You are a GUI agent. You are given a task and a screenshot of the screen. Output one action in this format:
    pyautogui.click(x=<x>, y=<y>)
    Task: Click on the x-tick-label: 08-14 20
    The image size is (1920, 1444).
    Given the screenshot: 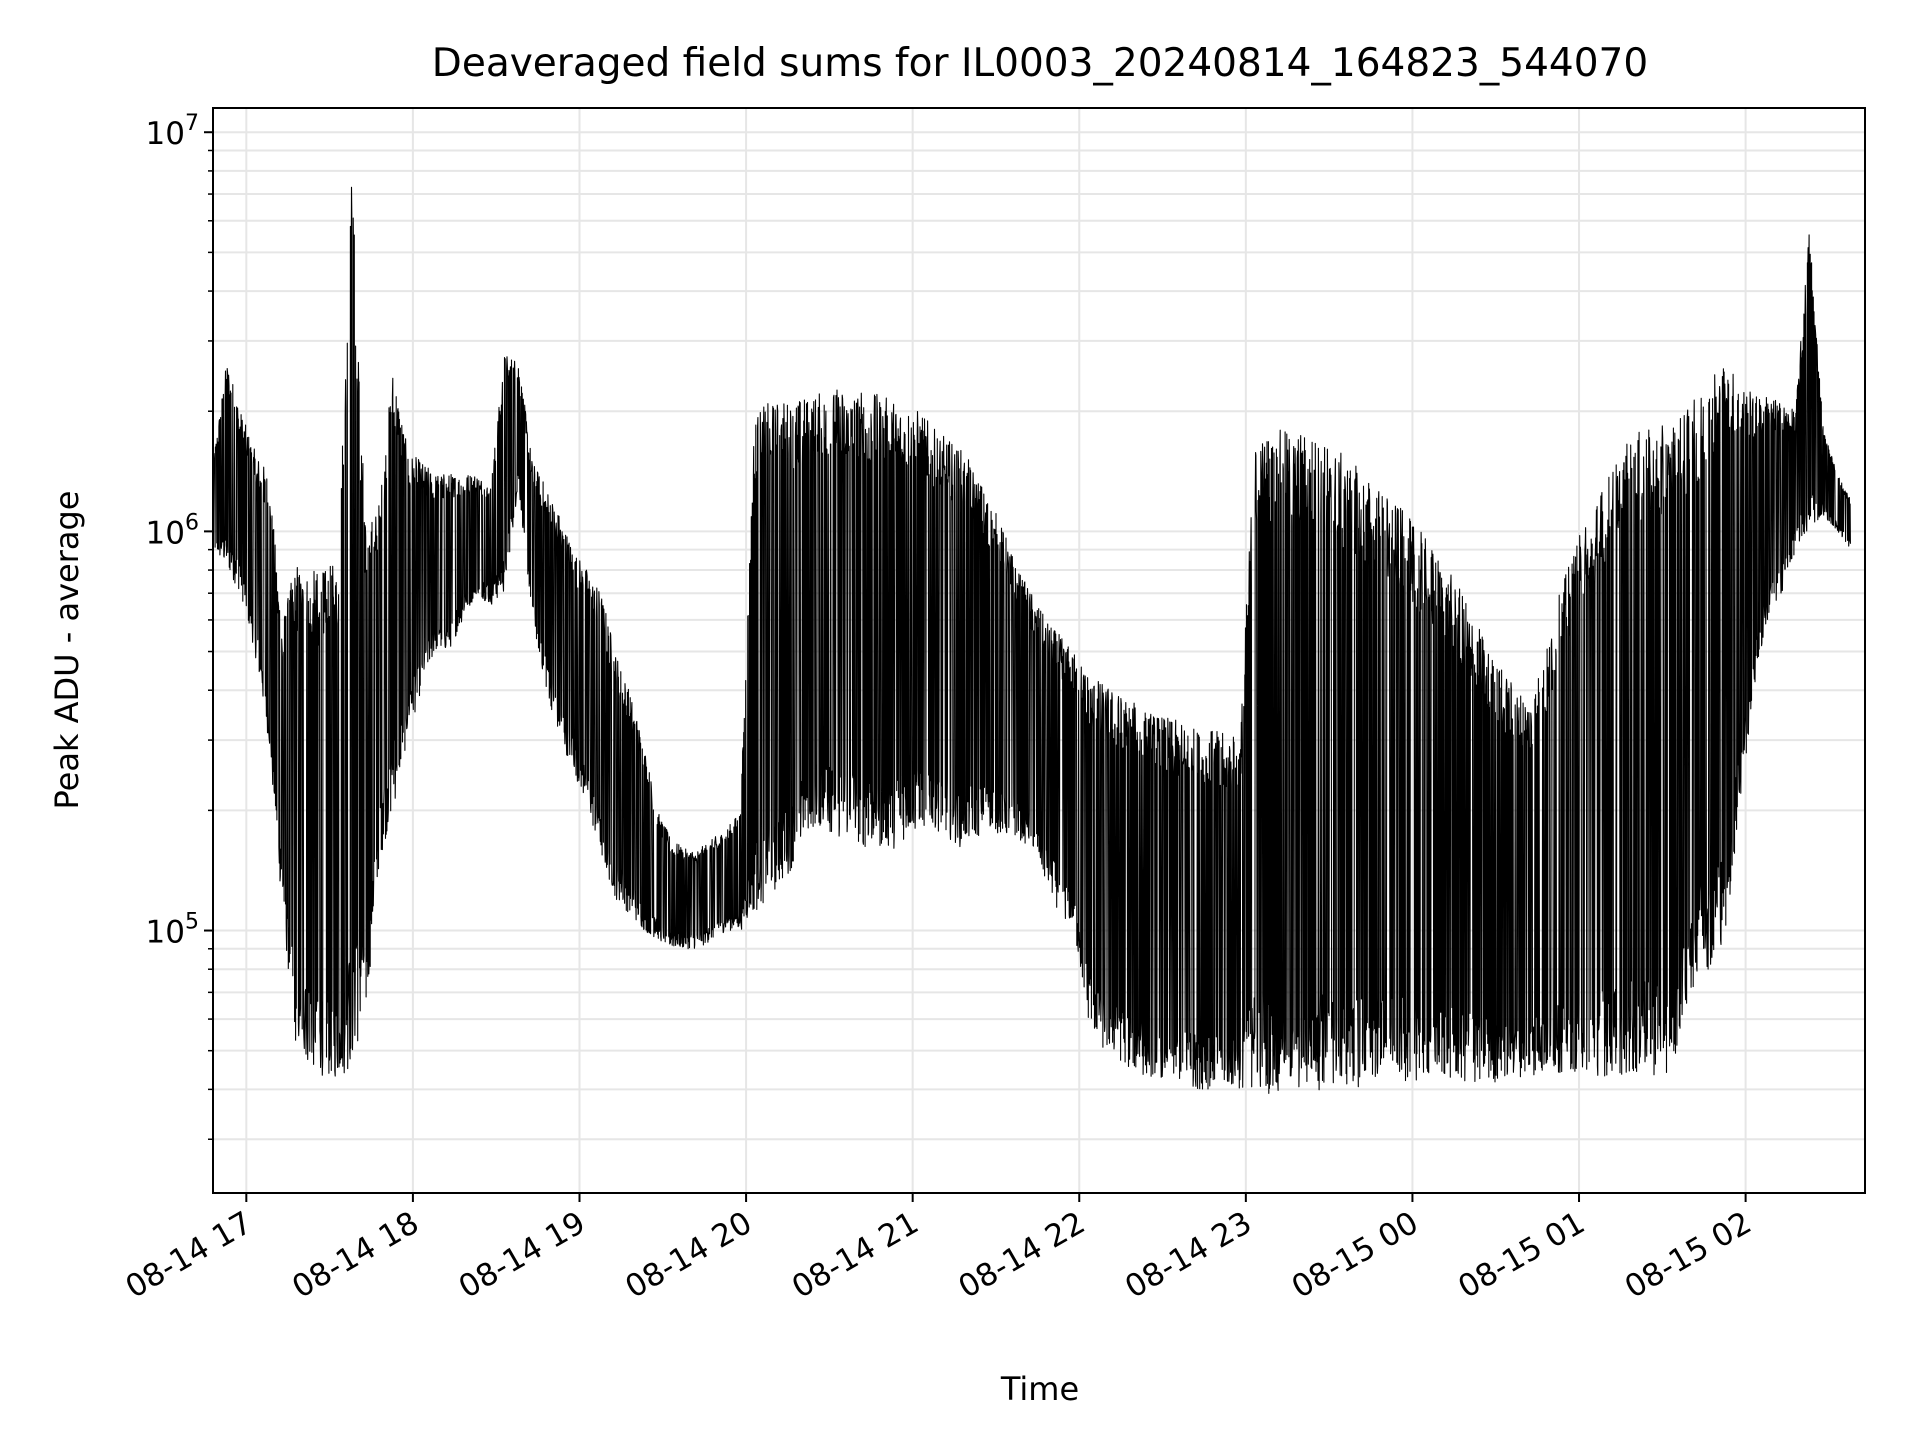 What is the action you would take?
    pyautogui.click(x=688, y=1255)
    